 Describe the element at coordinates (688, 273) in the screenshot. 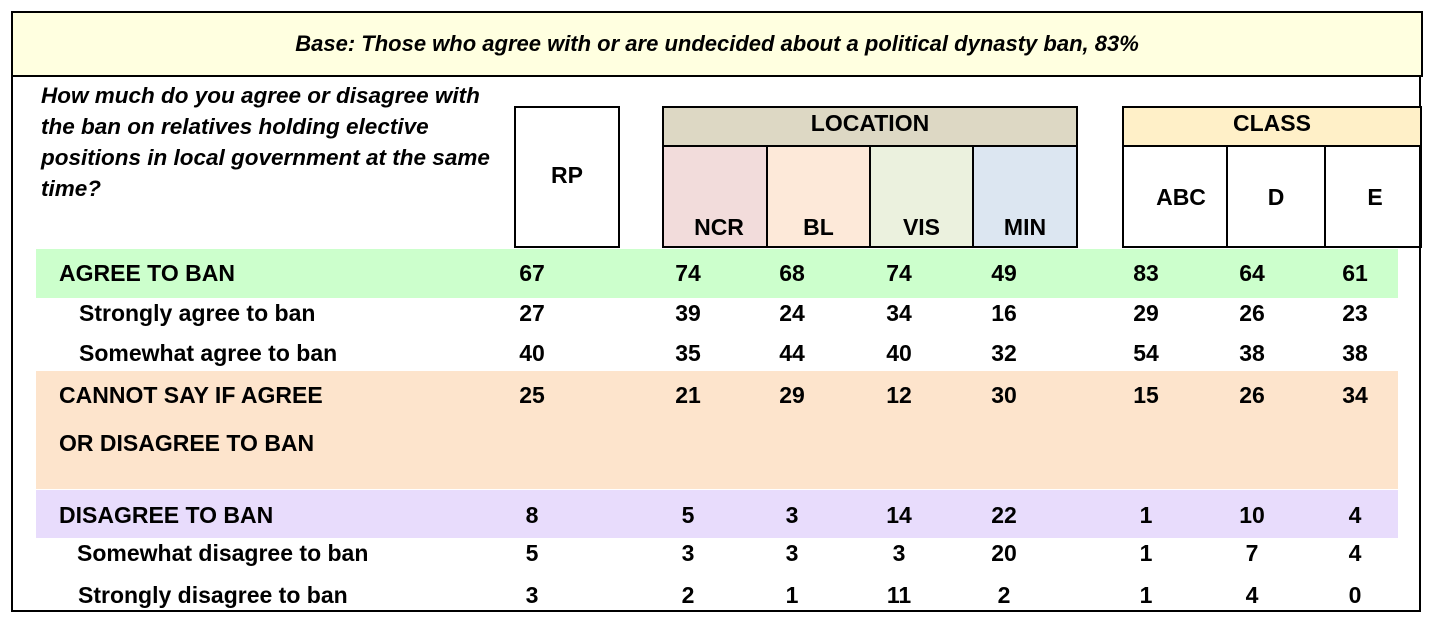

I see `cell-ncr-row1: 74` at that location.